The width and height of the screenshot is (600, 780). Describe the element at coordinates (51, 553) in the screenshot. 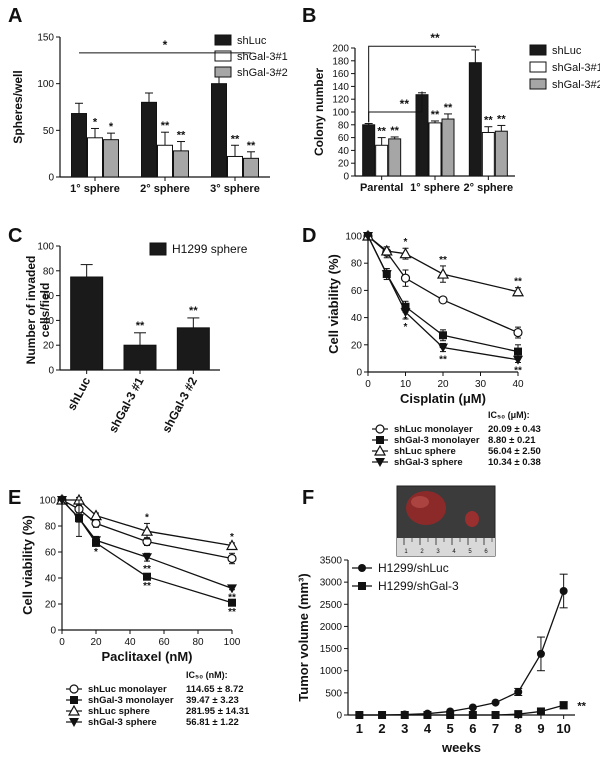

I see `chart-E-ytick-label: 60` at that location.